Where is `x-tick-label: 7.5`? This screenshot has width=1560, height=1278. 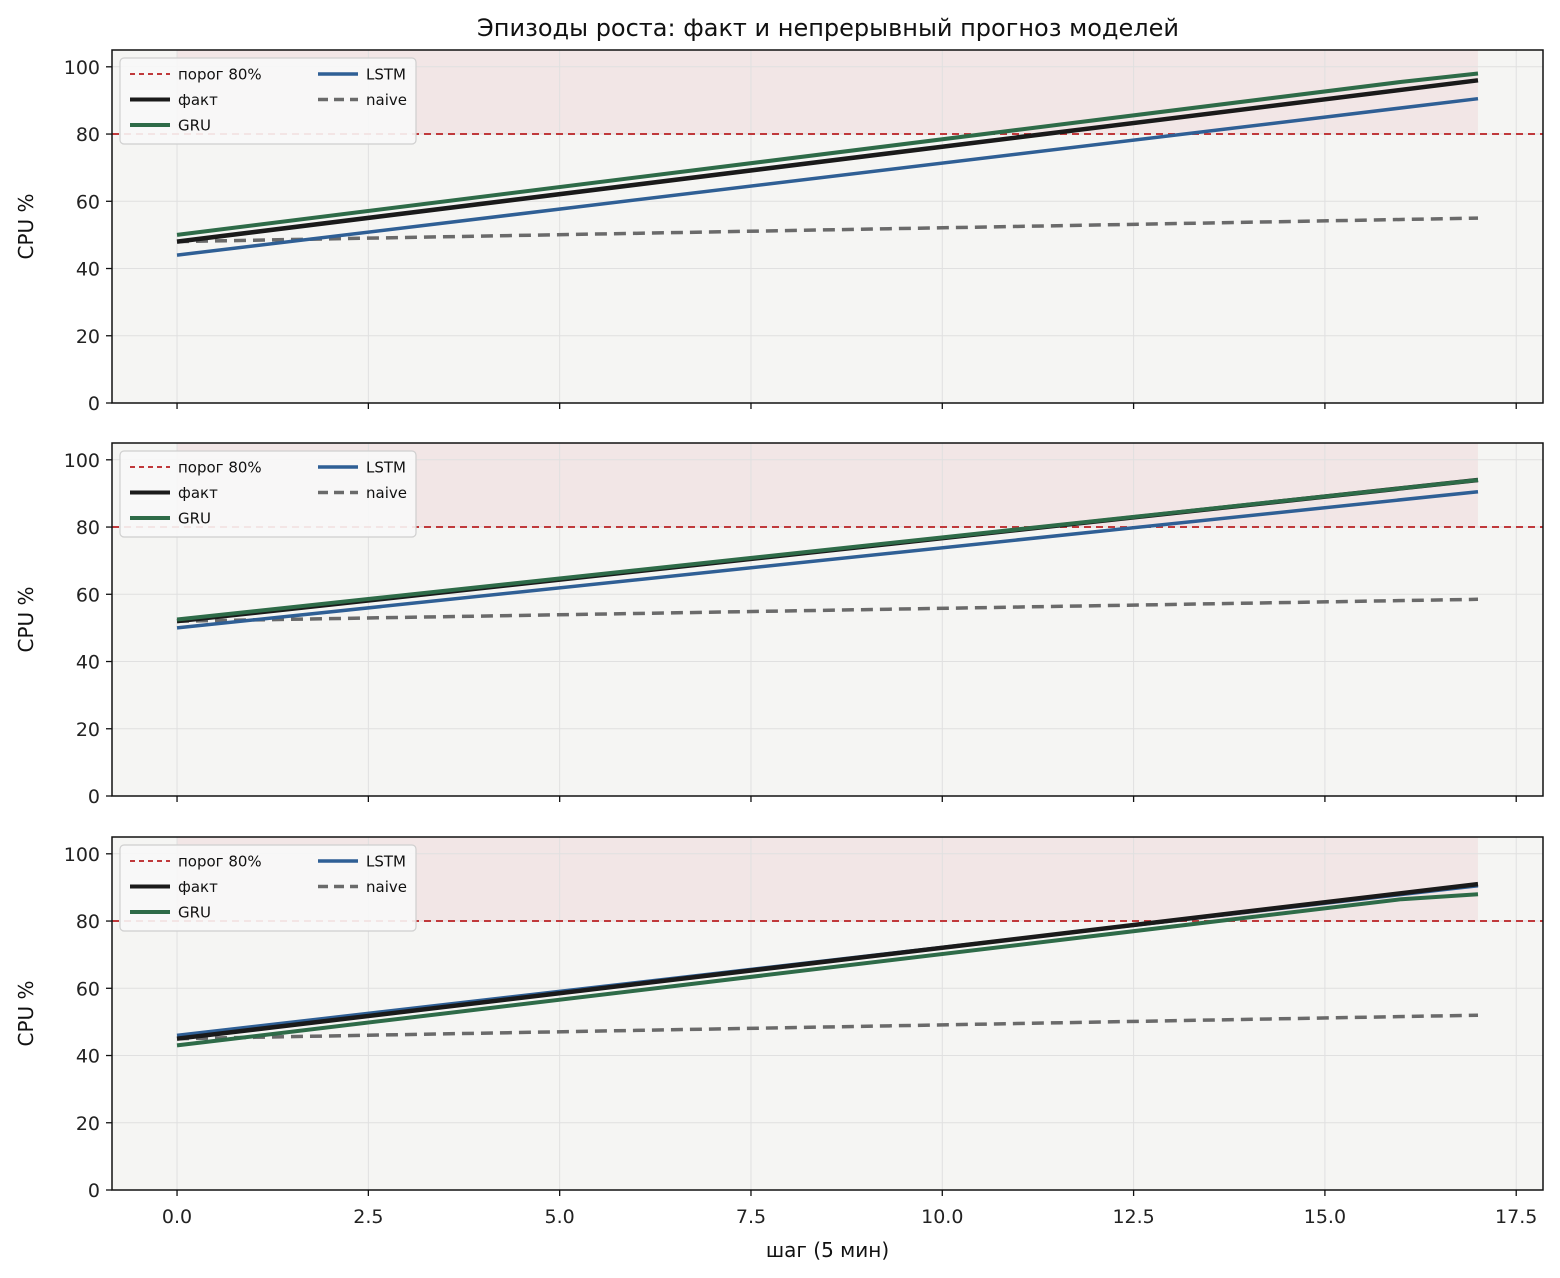
x-tick-label: 7.5 is located at coordinates (751, 1217).